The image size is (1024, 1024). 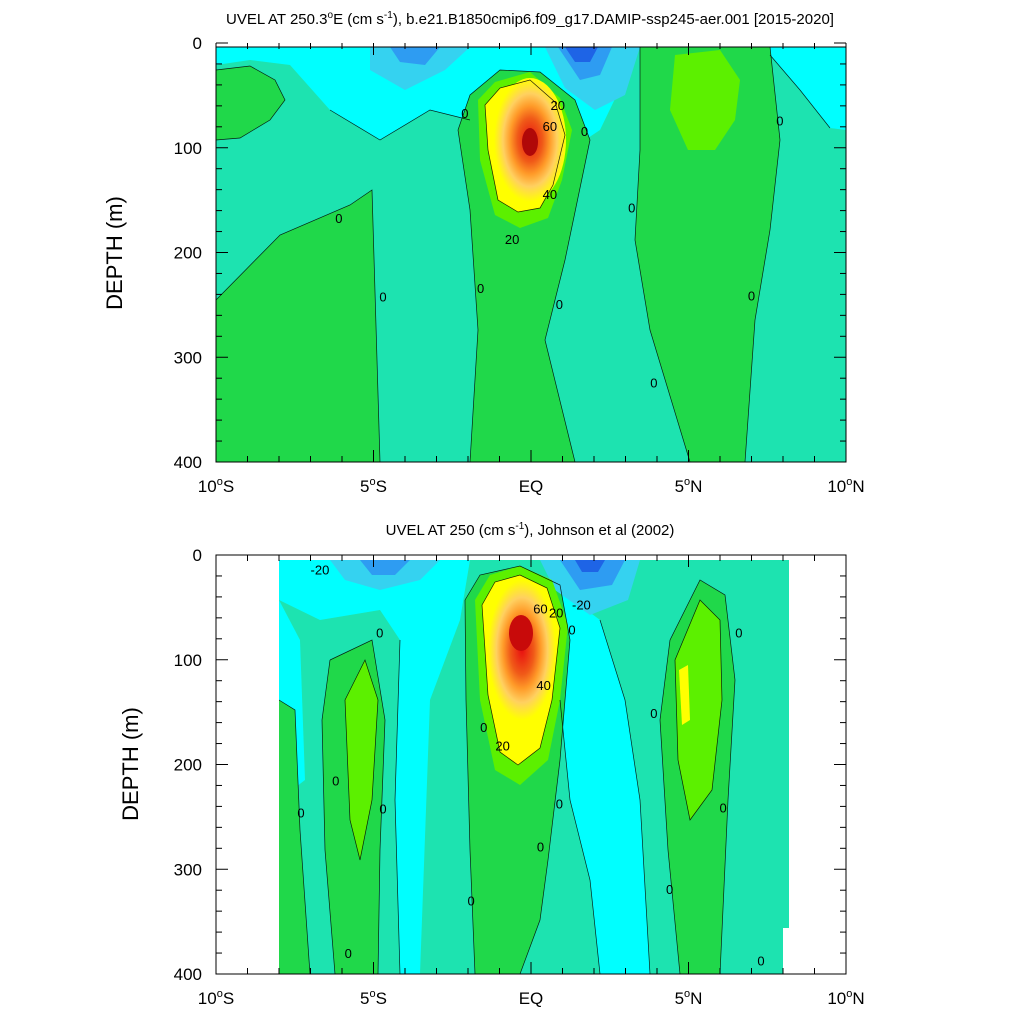 What do you see at coordinates (114, 253) in the screenshot?
I see `top-panel-ylabel: DEPTH (m)` at bounding box center [114, 253].